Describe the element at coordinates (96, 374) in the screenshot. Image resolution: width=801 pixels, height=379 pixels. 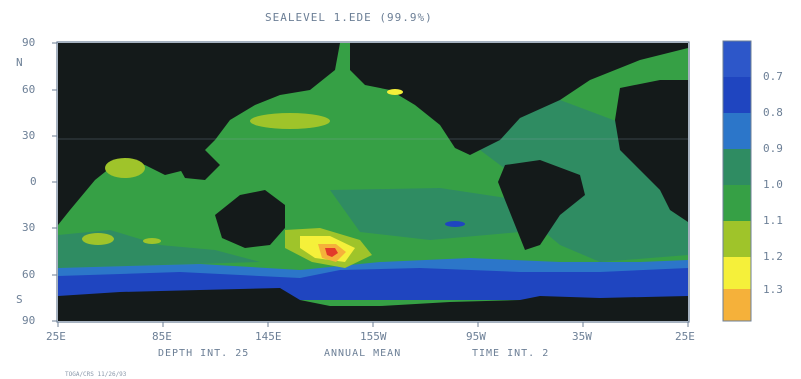
I see `plot-stamp: TOGA/CRS 11/26/93` at that location.